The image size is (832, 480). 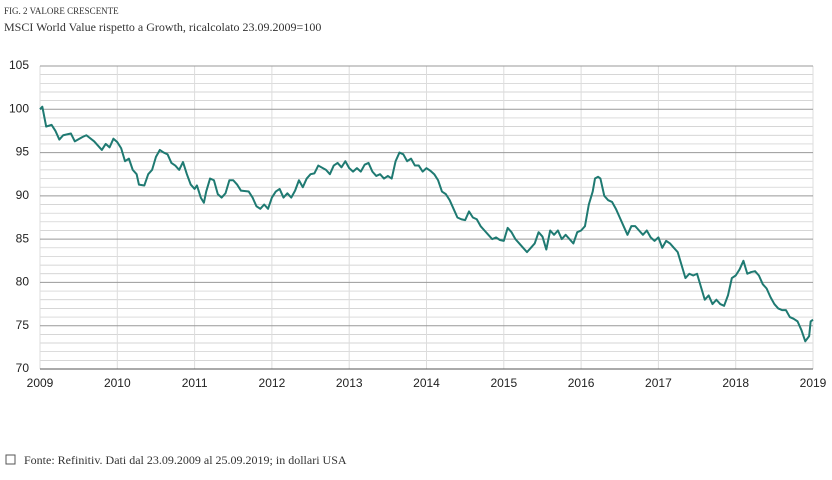 I want to click on x-tick-label: 2009, so click(x=40, y=383).